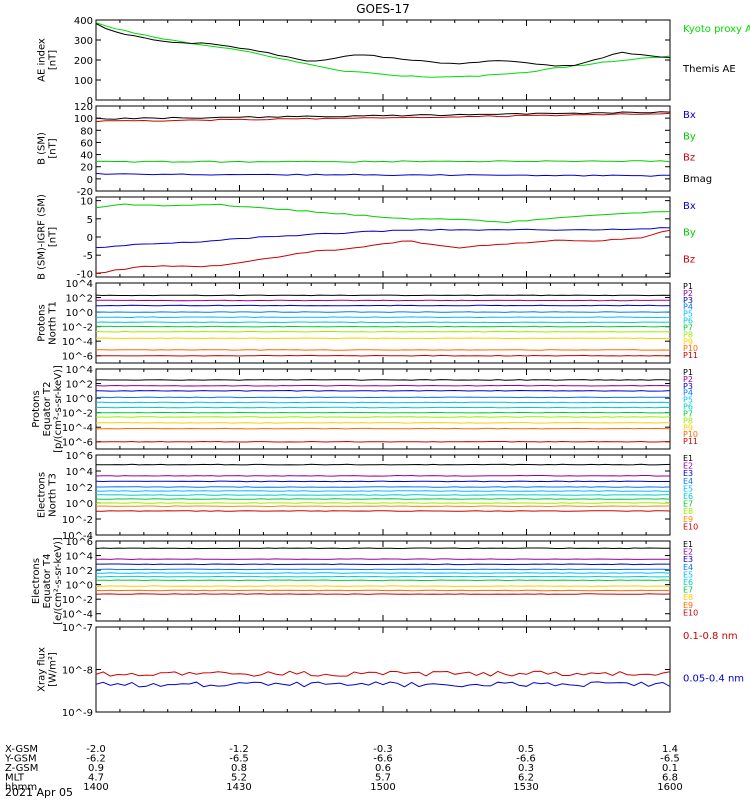 The height and width of the screenshot is (800, 750). What do you see at coordinates (383, 326) in the screenshot?
I see `series-line-p7` at bounding box center [383, 326].